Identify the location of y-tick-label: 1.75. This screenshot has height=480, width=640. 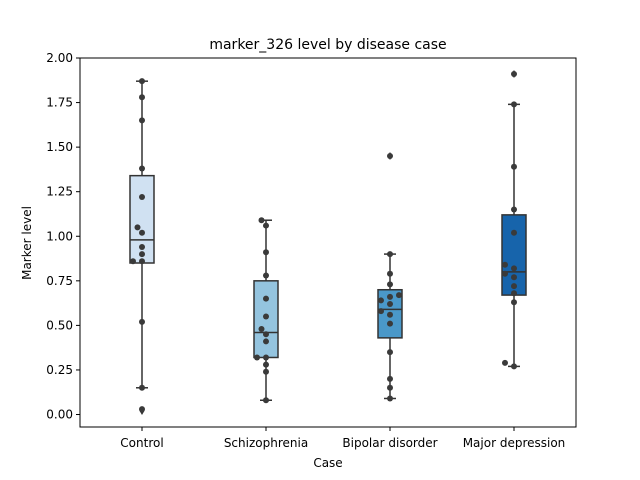
(59, 103).